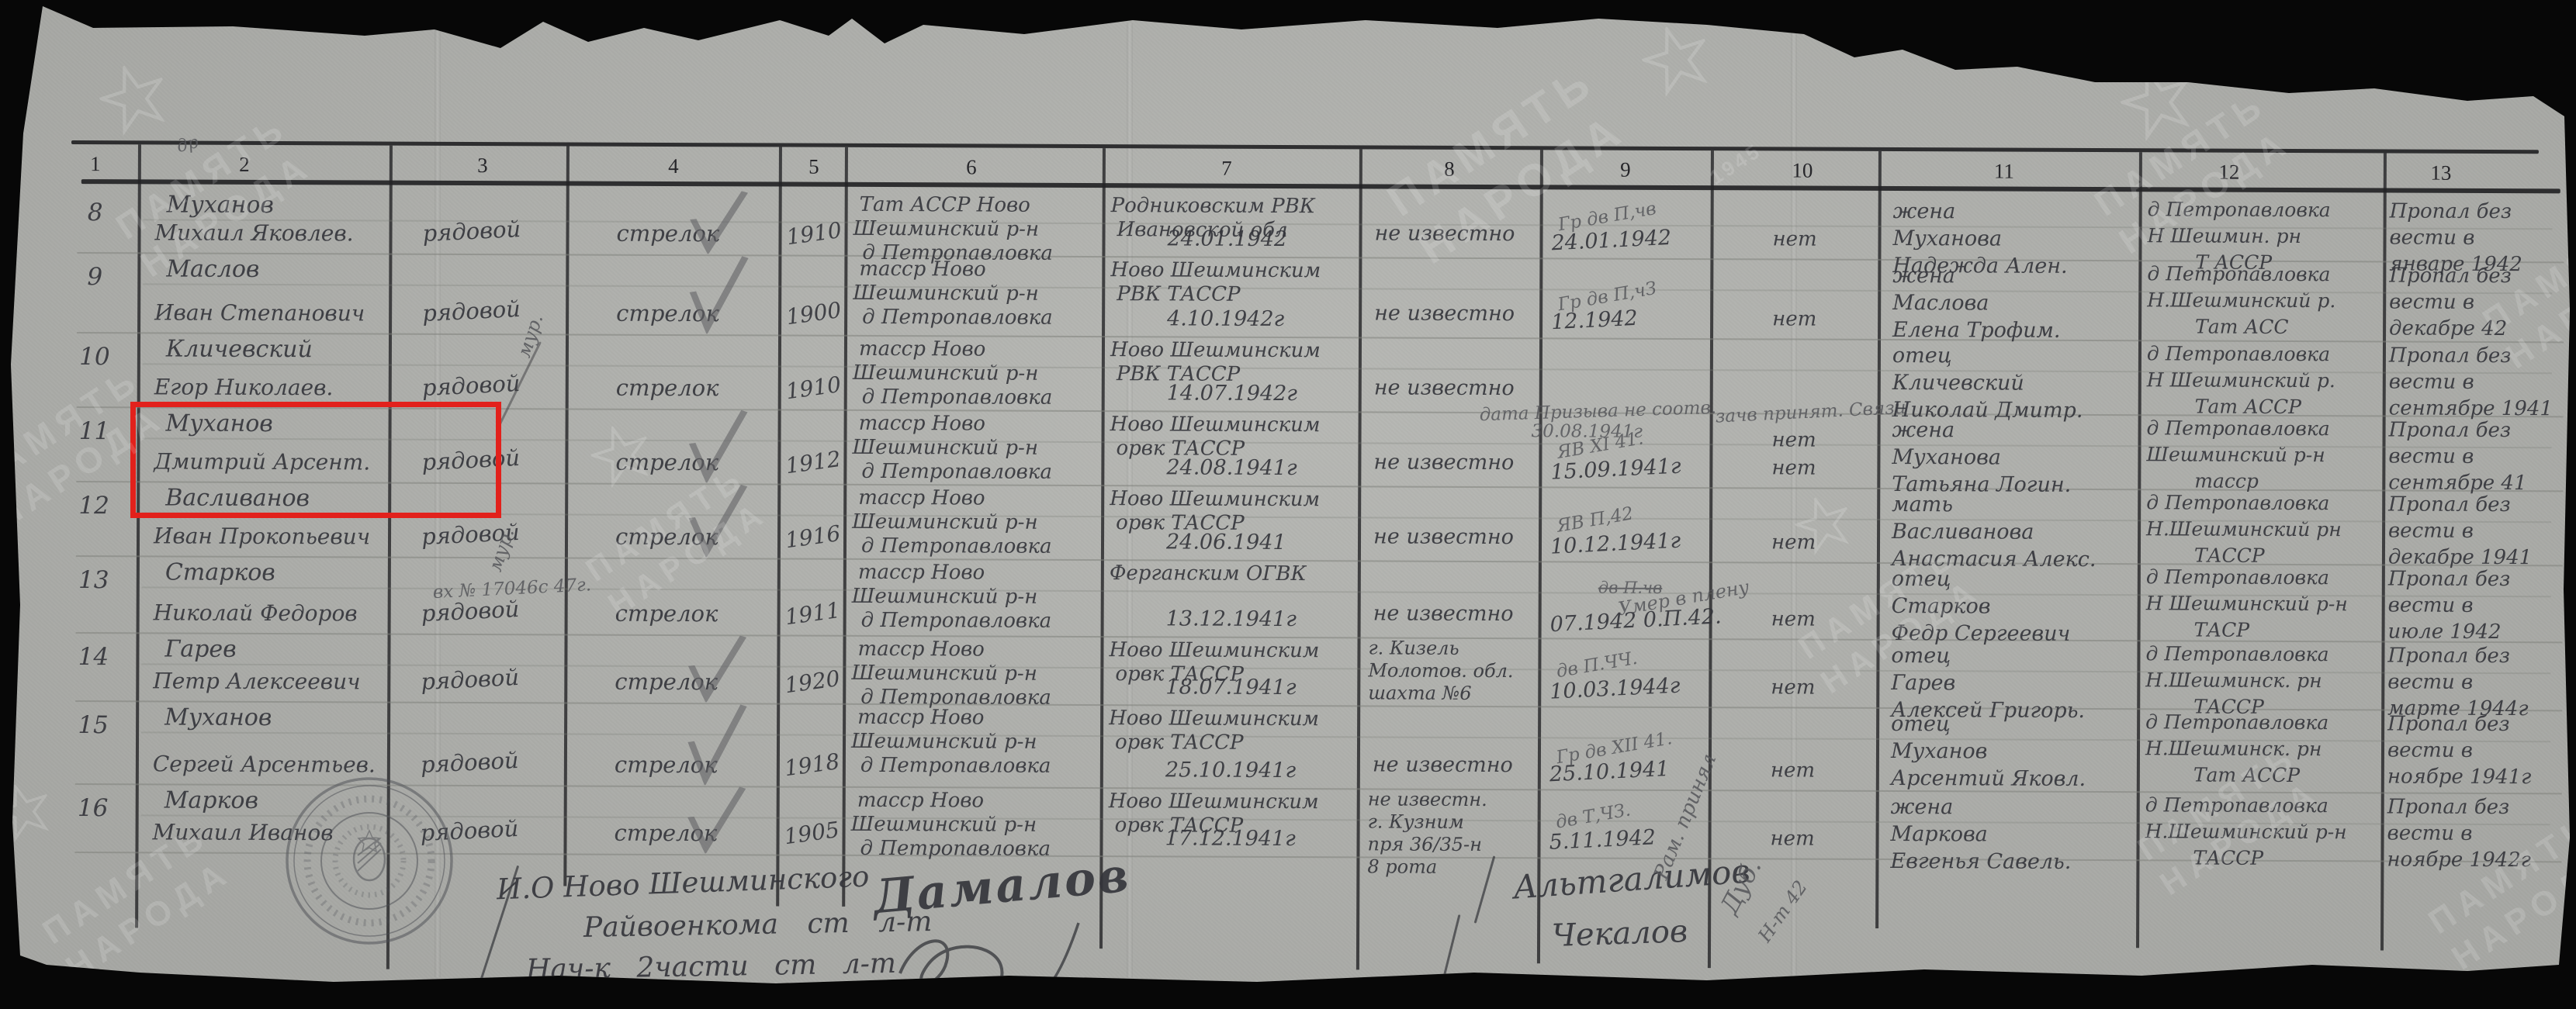 The image size is (2576, 1009). What do you see at coordinates (2241, 301) in the screenshot?
I see `relative-address-line: Н.Шешминский р.` at bounding box center [2241, 301].